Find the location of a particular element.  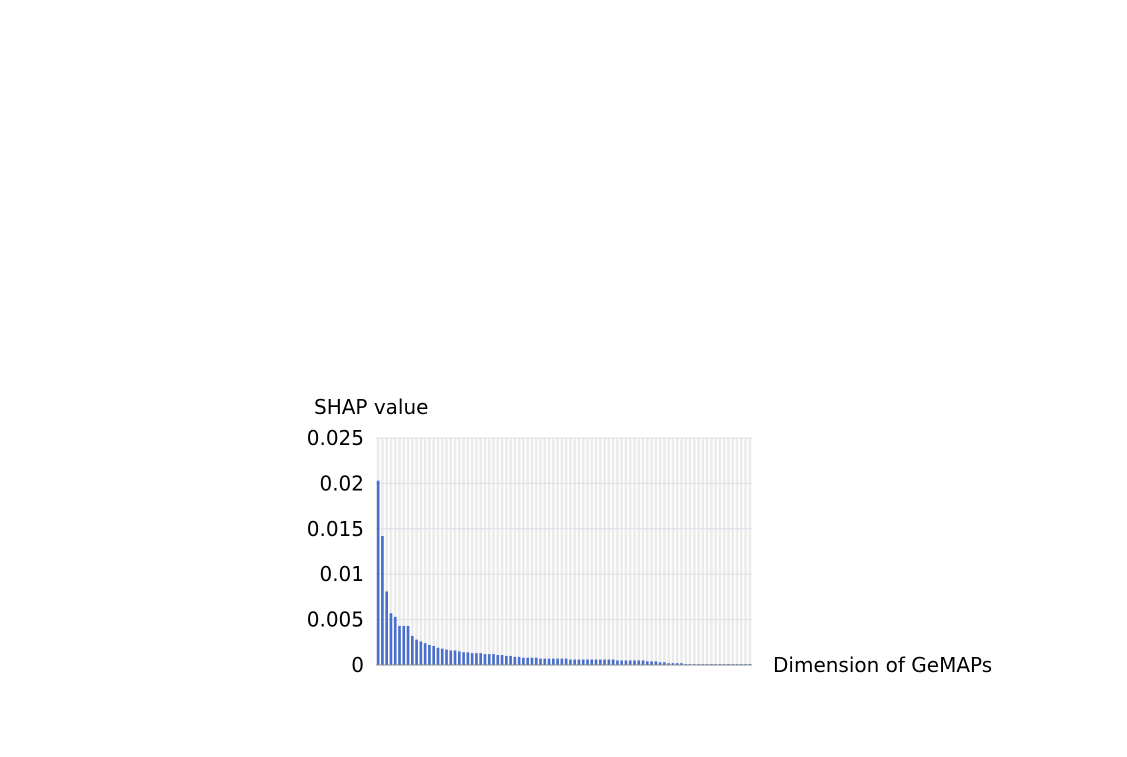

y-tick-label: 0 is located at coordinates (357, 665).